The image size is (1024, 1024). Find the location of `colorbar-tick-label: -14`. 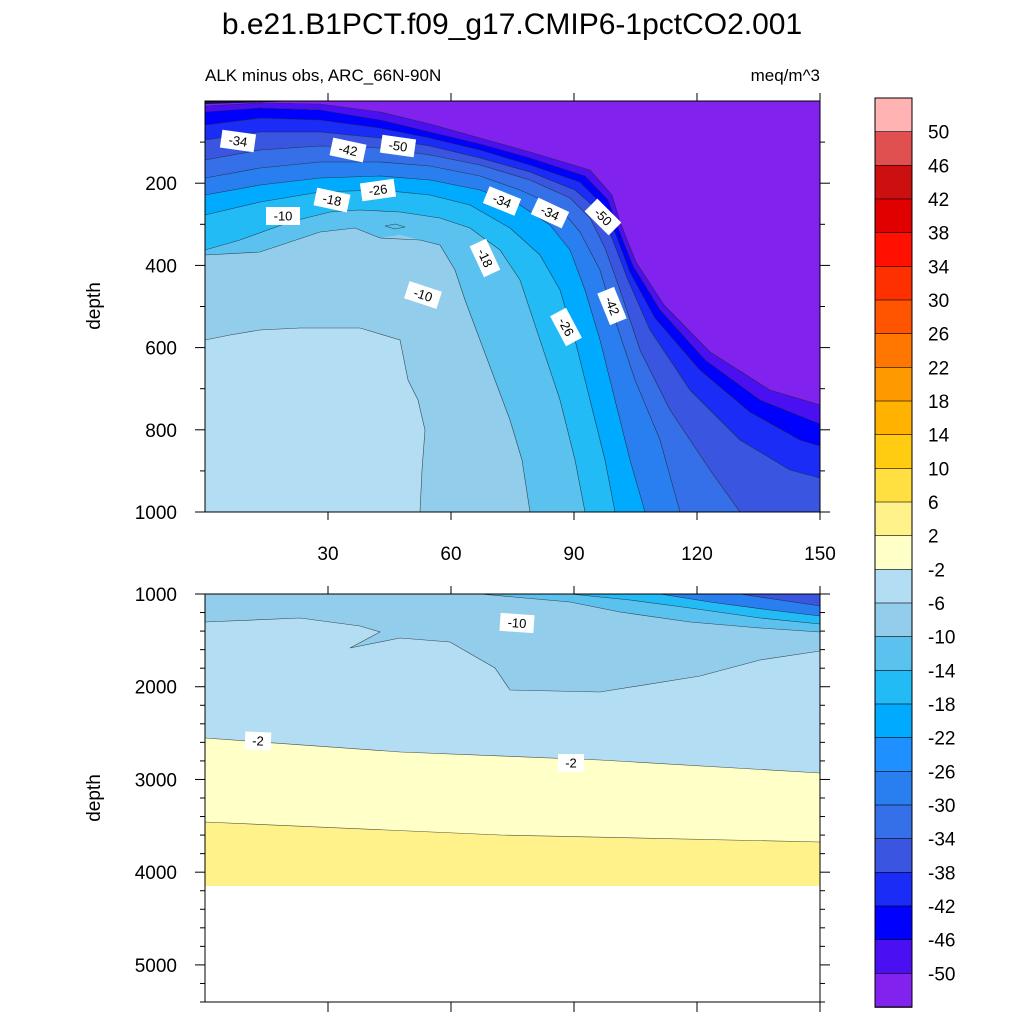

colorbar-tick-label: -14 is located at coordinates (942, 671).